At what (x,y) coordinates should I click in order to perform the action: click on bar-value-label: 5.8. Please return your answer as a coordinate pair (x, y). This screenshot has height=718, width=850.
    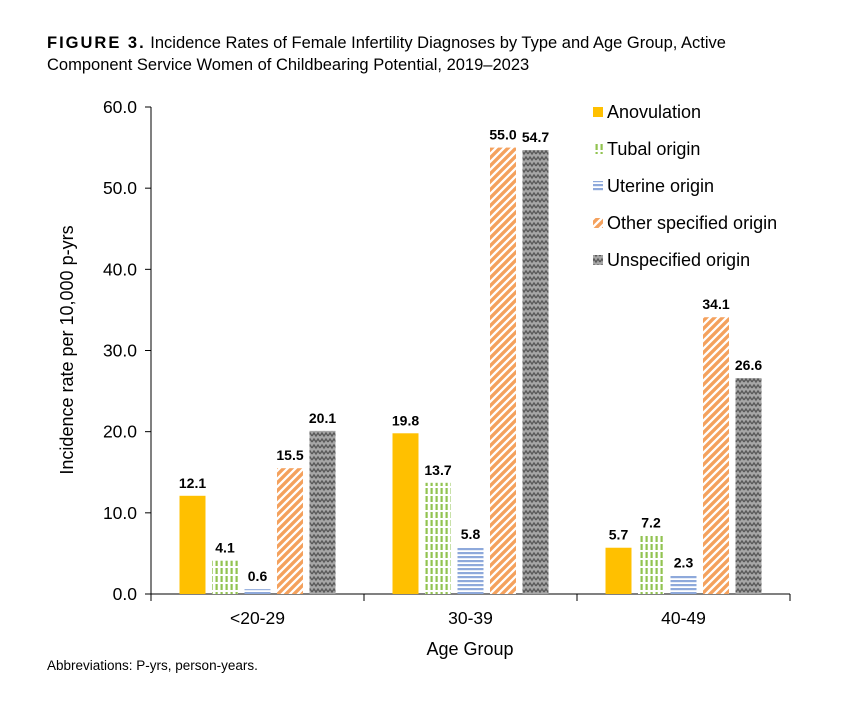
    Looking at the image, I should click on (471, 534).